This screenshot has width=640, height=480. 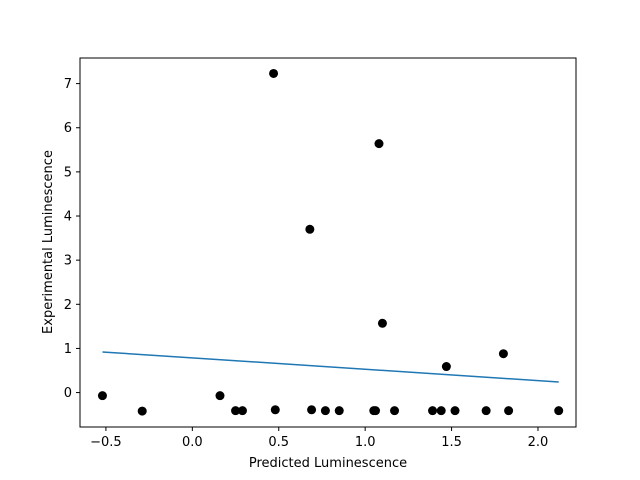 What do you see at coordinates (68, 172) in the screenshot?
I see `y-tick-label: 5` at bounding box center [68, 172].